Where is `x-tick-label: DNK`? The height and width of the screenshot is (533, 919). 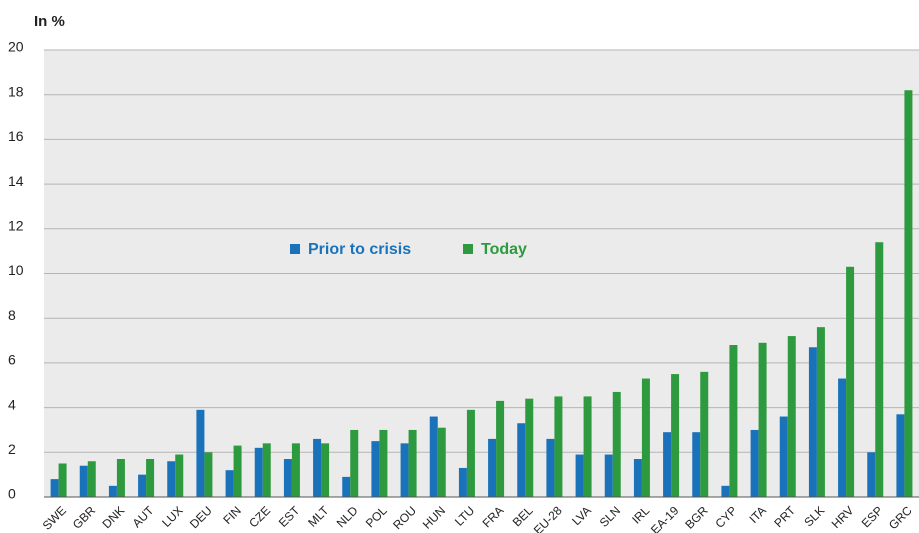
x-tick-label: DNK is located at coordinates (113, 517).